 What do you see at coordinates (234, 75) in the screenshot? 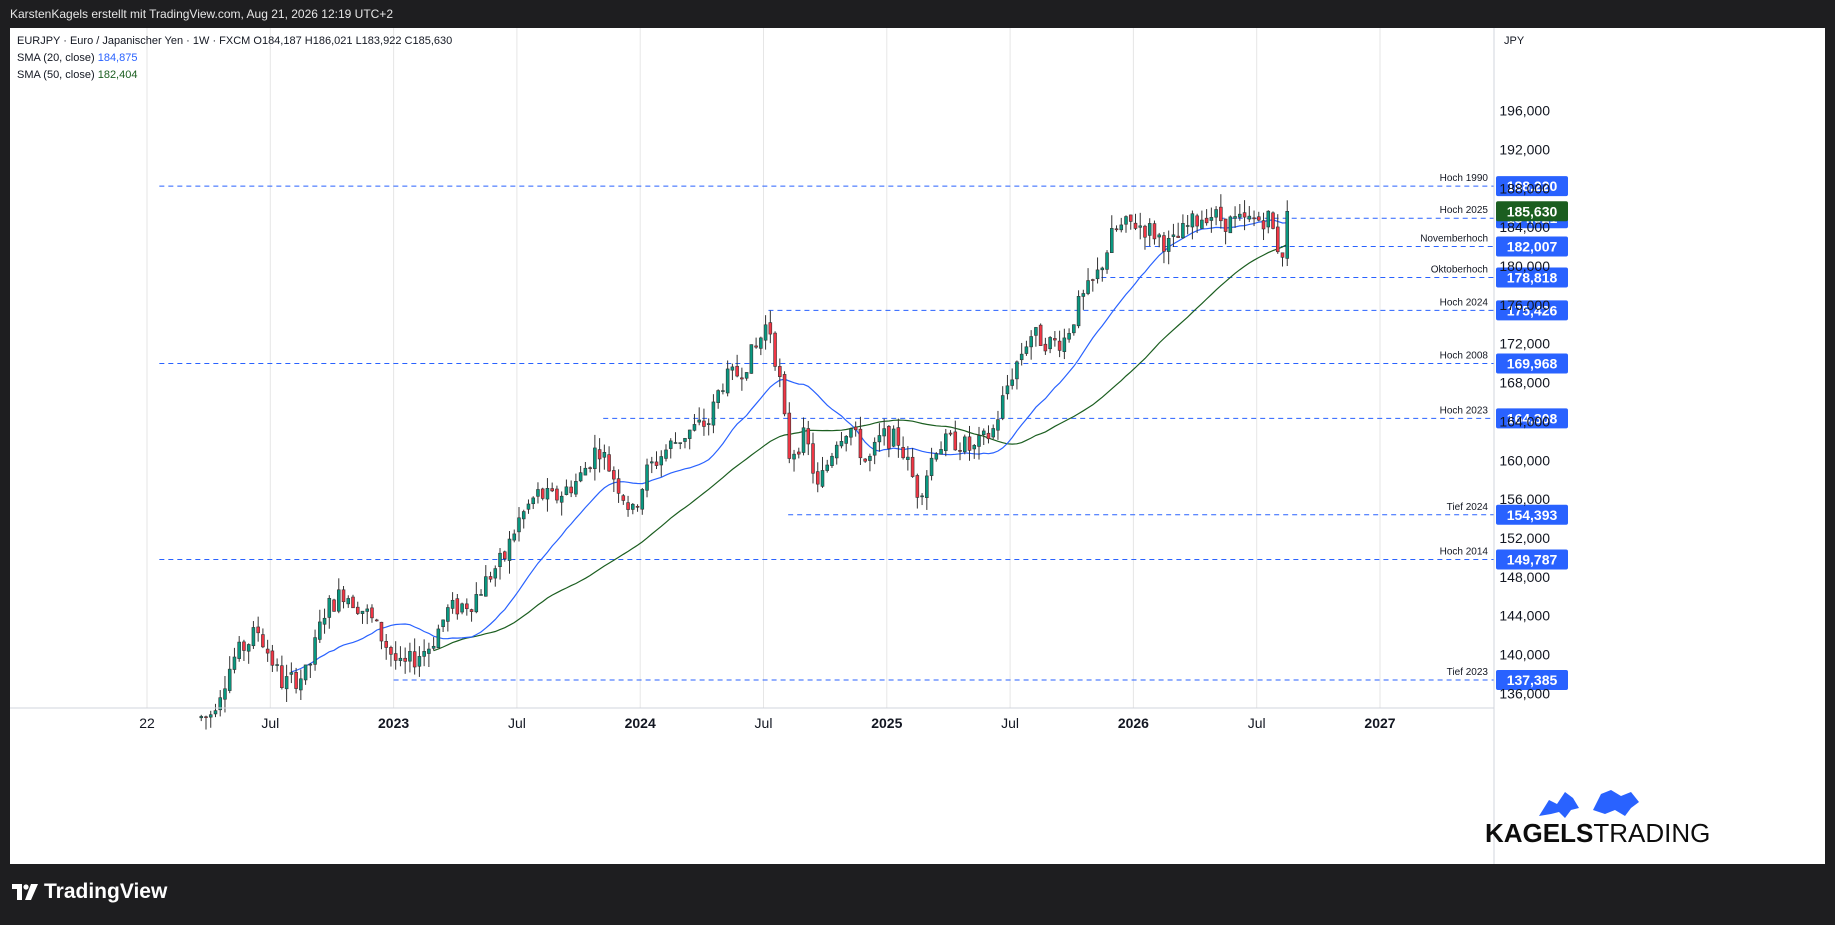
I see `sma50-legend: SMA (50, close) 182,404` at bounding box center [234, 75].